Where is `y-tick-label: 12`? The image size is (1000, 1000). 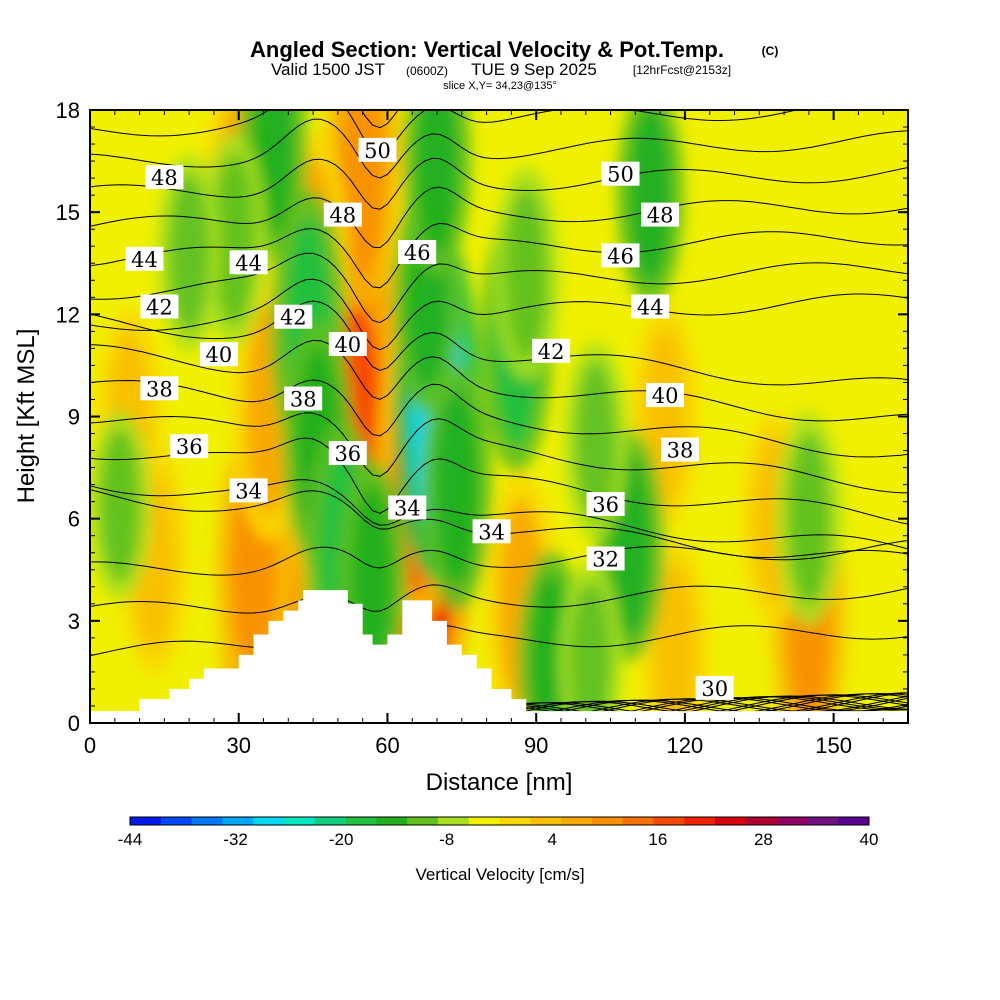
y-tick-label: 12 is located at coordinates (68, 314).